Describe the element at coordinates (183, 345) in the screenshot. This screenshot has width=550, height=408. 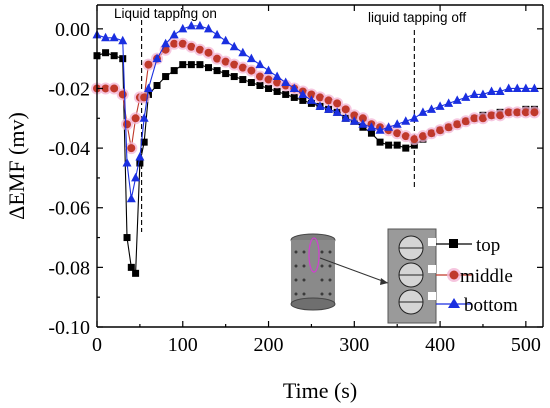
I see `x-tick-label-1: 100` at that location.